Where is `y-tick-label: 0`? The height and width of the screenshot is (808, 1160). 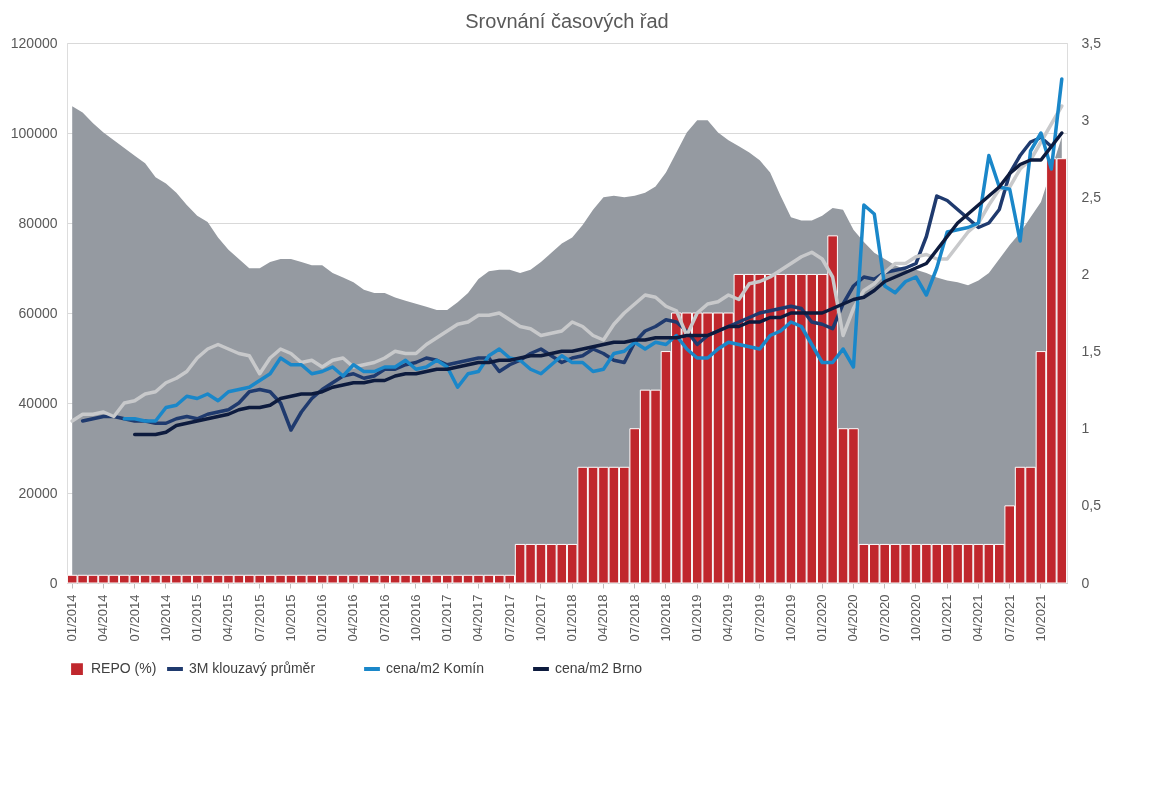 y-tick-label: 0 is located at coordinates (53, 582).